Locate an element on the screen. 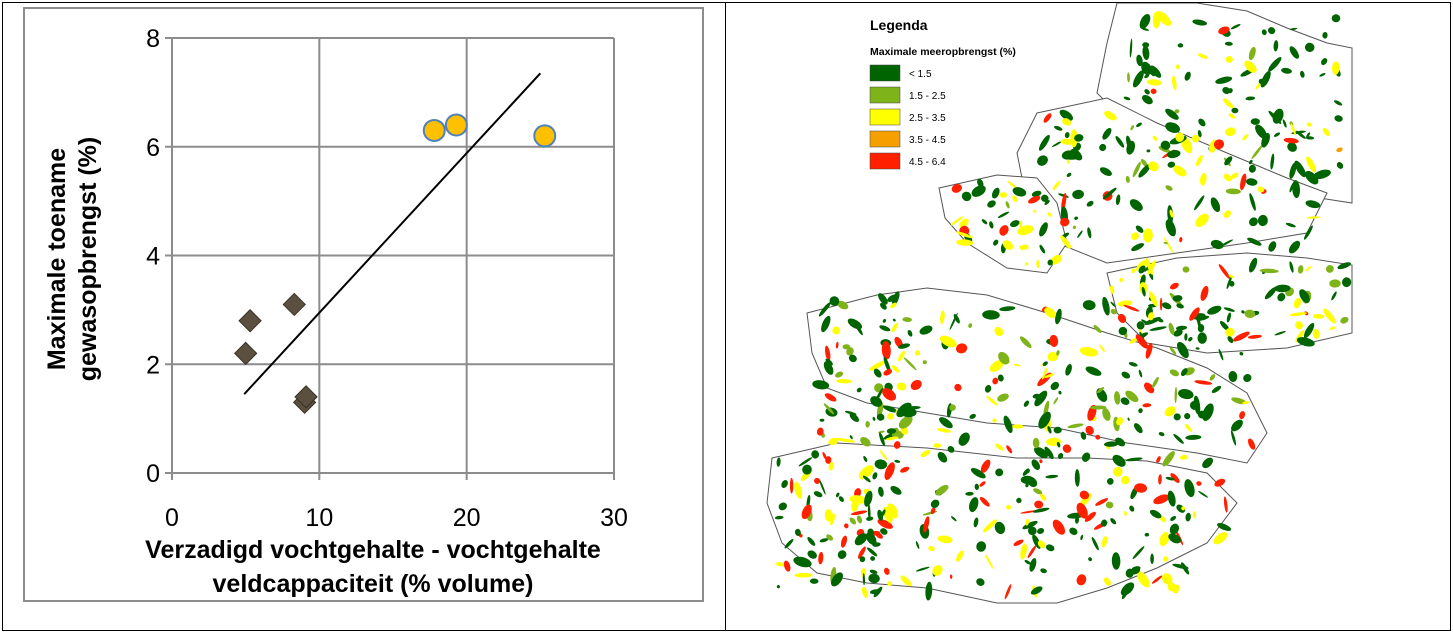 Image resolution: width=1453 pixels, height=635 pixels. x-tick-label: 30 is located at coordinates (614, 518).